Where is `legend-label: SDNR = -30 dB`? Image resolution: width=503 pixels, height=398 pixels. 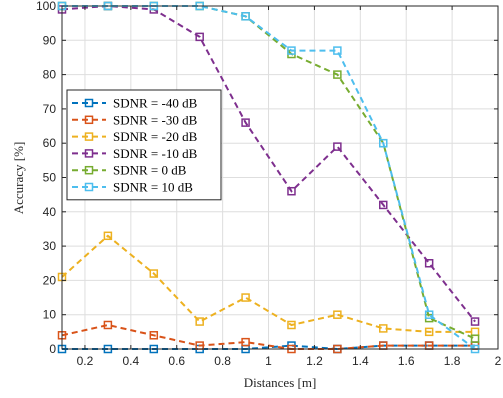
legend-label: SDNR = -30 dB is located at coordinates (155, 119).